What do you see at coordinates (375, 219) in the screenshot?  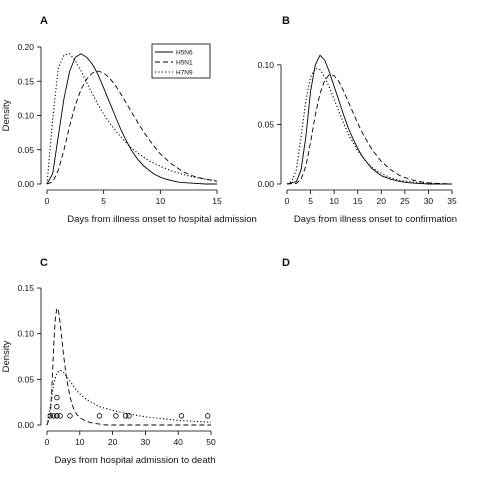 I see `x-axis-title: Days from illness onset to confirmation` at bounding box center [375, 219].